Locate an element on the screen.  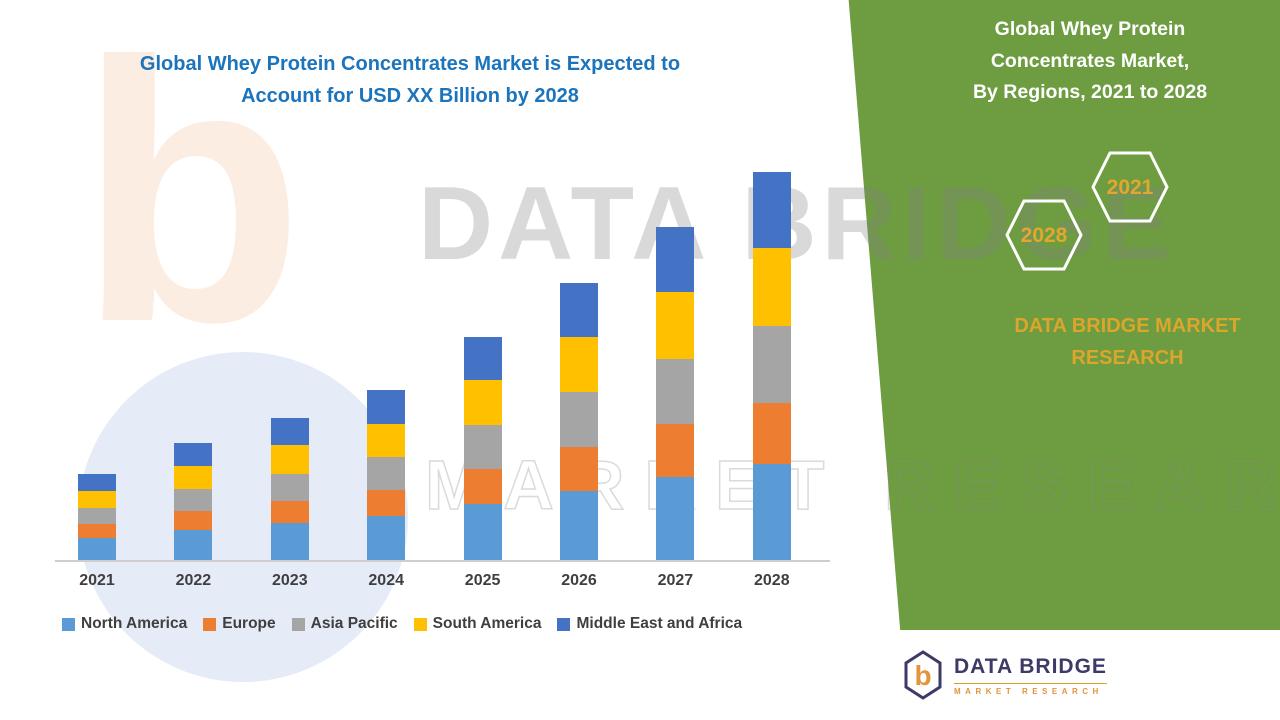
brand-text-line2: RESEARCH is located at coordinates (1127, 358).